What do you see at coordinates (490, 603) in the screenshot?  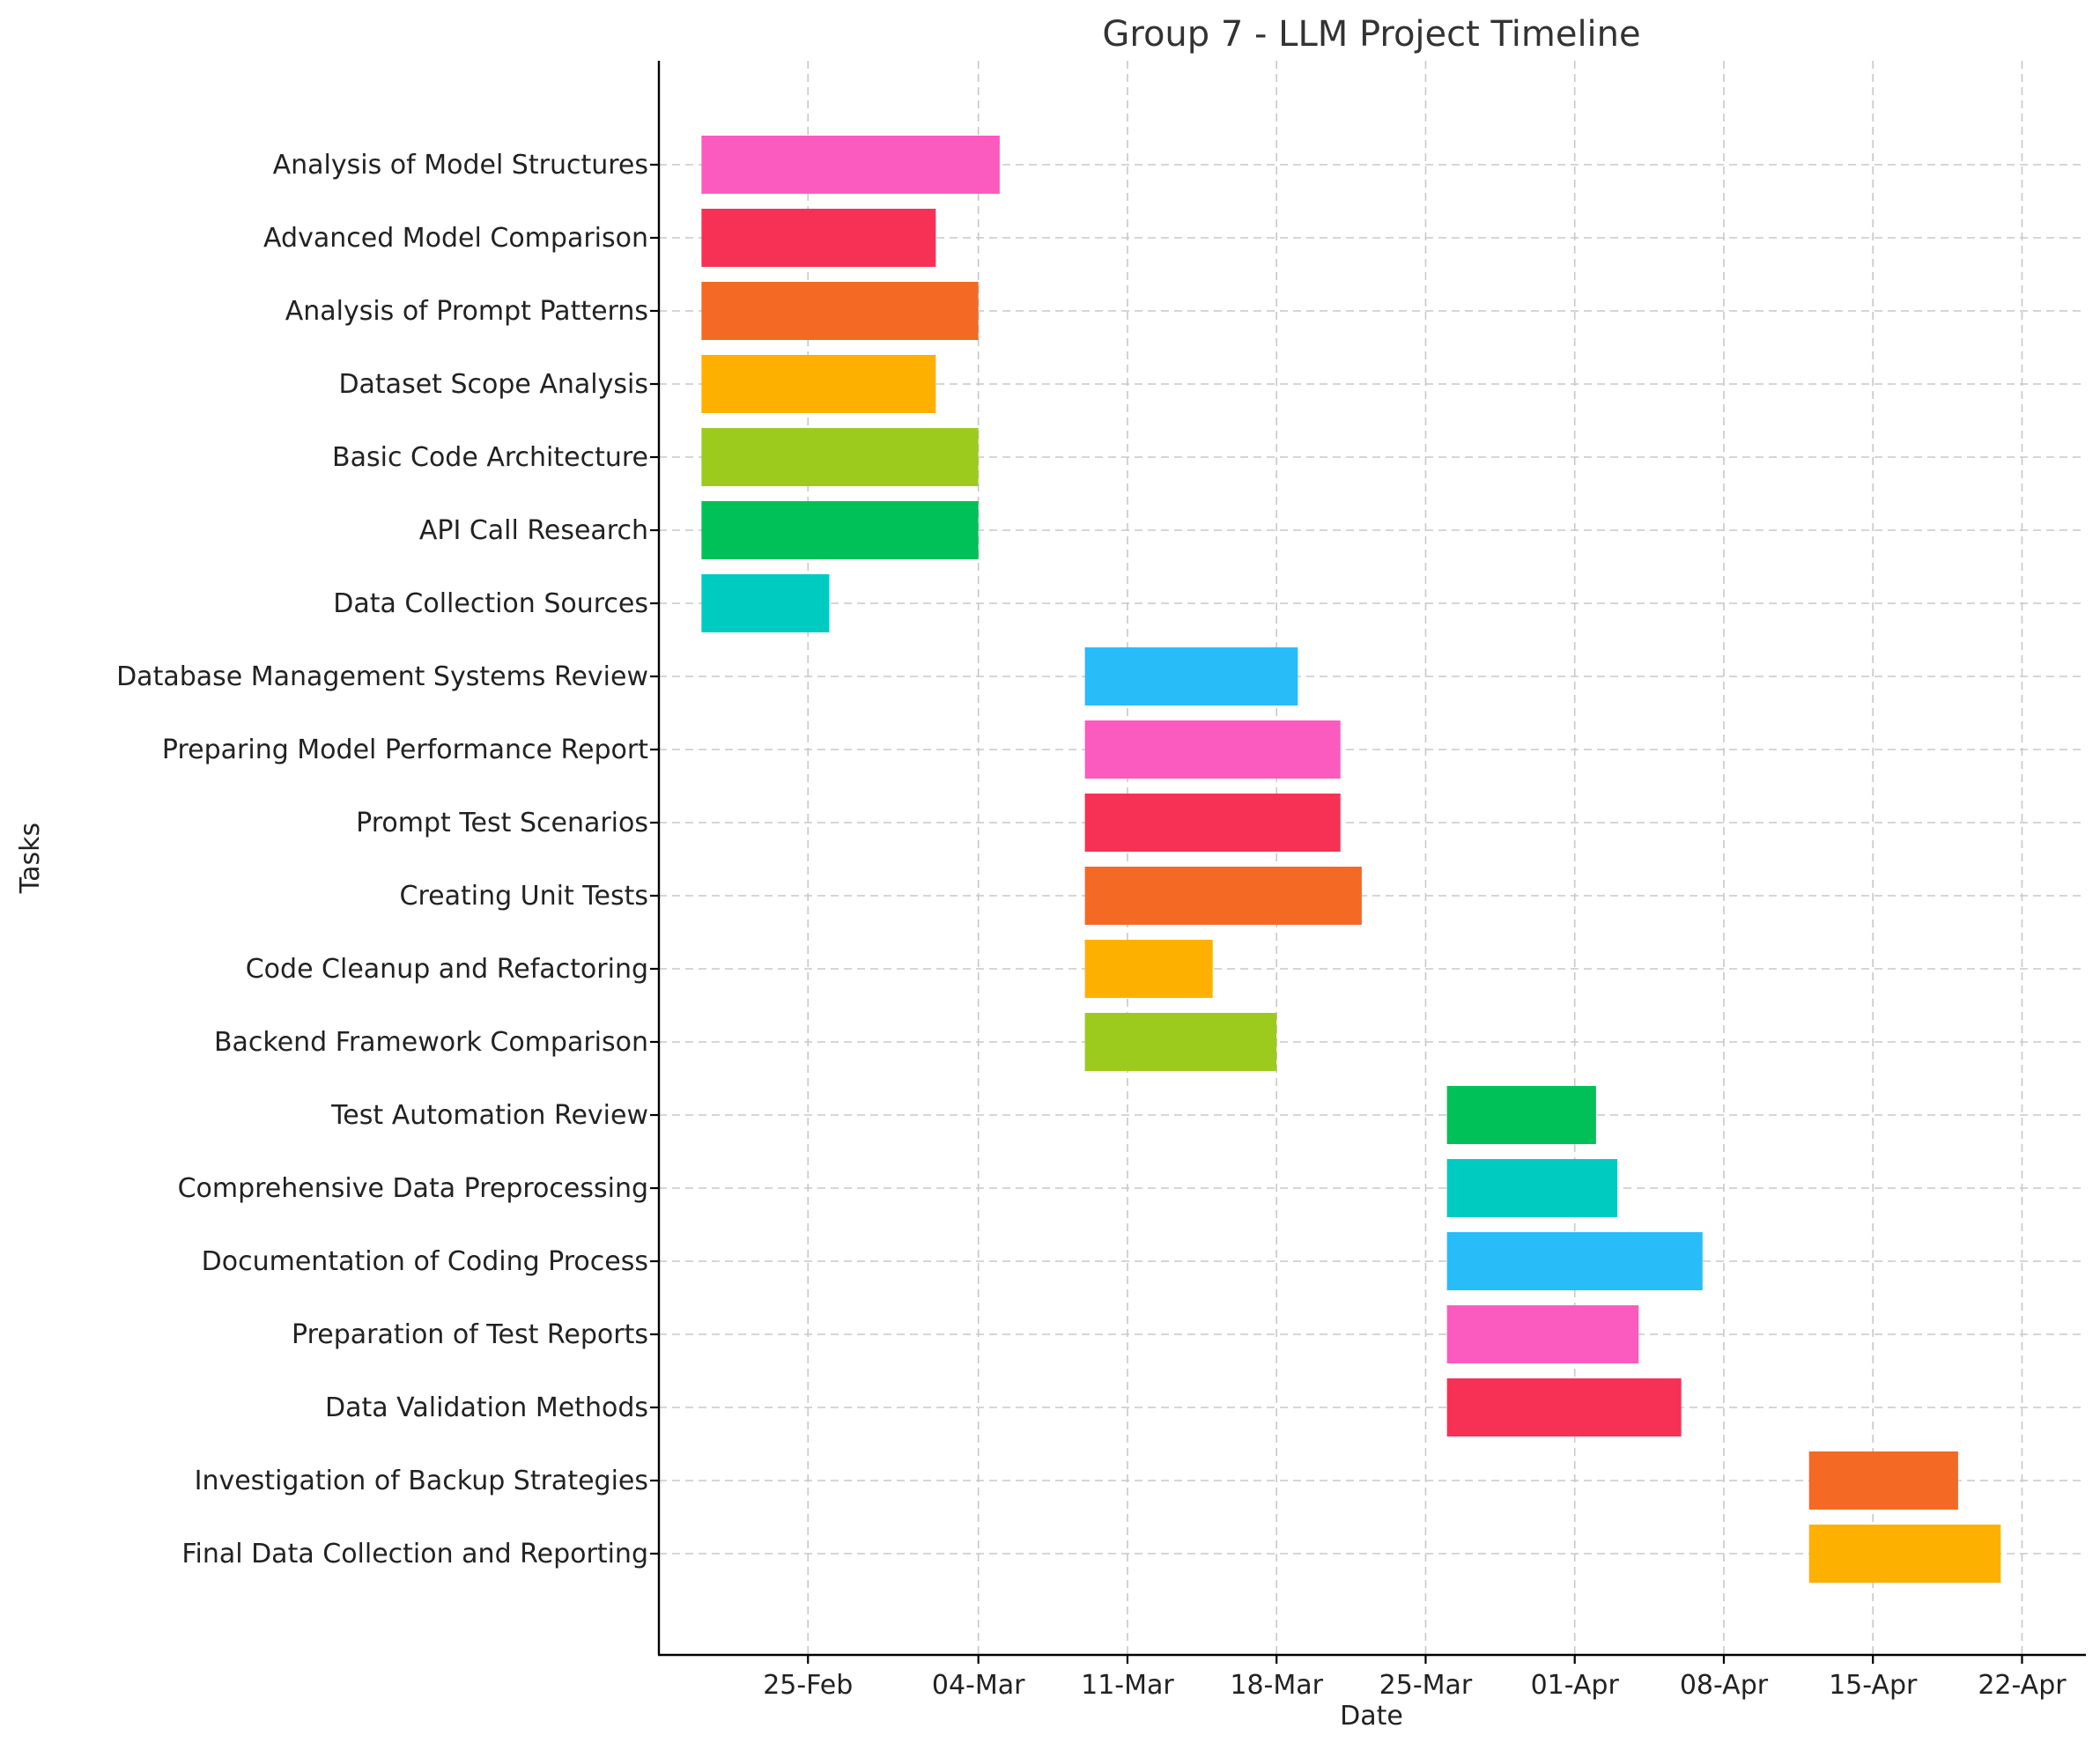 I see `y-tick-label: Data Collection Sources` at bounding box center [490, 603].